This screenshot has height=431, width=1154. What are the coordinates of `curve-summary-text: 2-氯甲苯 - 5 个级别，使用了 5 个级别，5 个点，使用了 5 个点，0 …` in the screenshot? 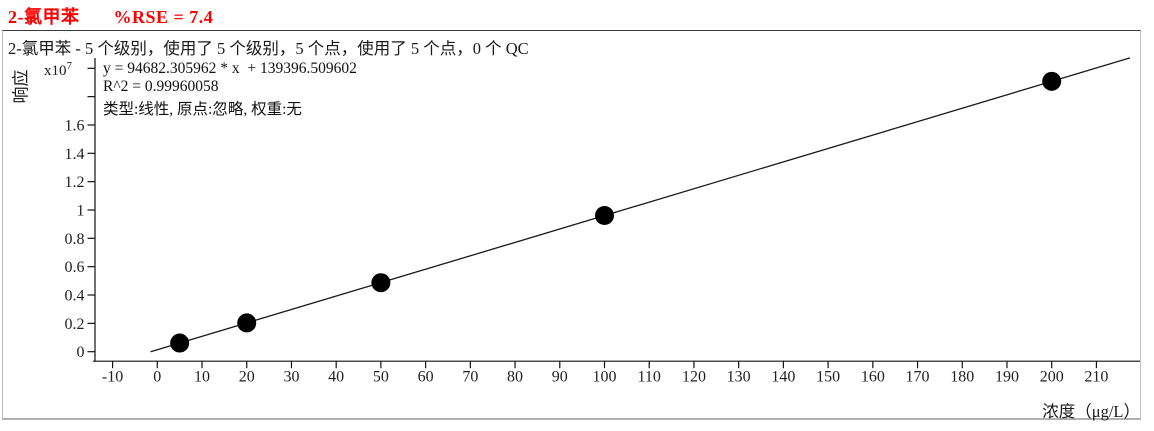 It's located at (268, 48).